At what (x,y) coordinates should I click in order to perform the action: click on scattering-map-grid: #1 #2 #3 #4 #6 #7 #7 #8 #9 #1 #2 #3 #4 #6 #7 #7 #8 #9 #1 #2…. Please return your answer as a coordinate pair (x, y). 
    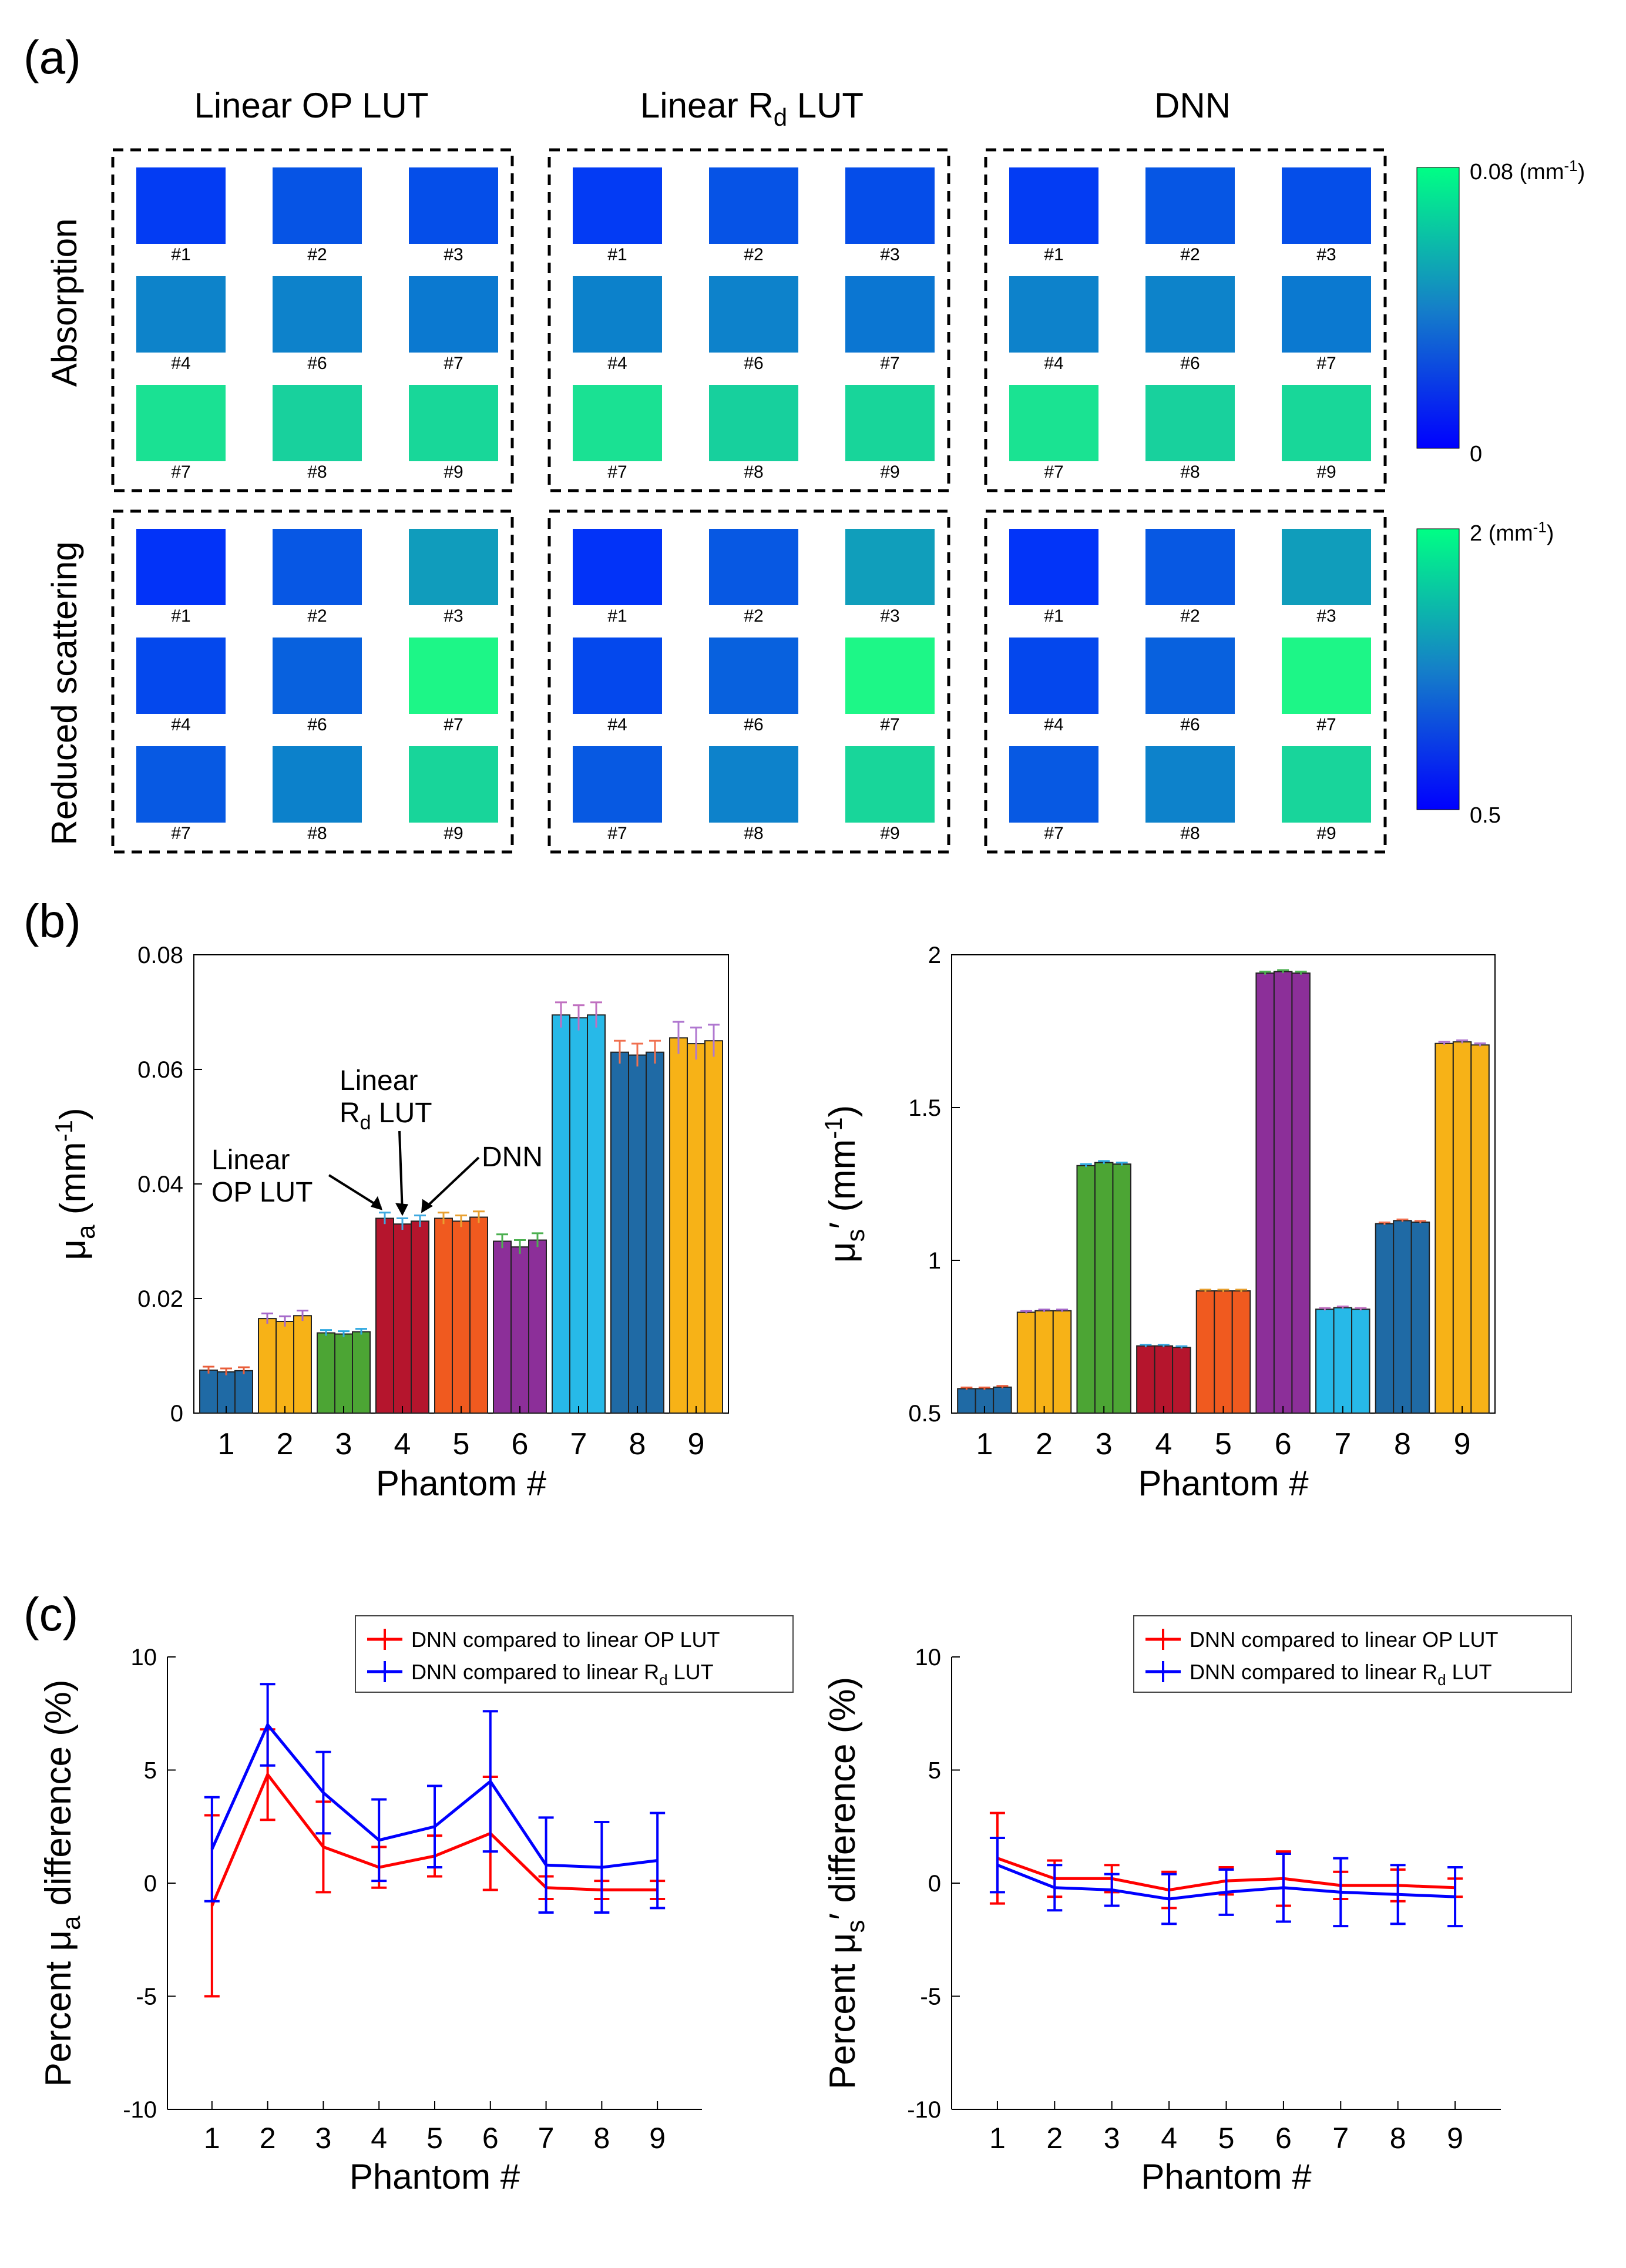
    Looking at the image, I should click on (749, 681).